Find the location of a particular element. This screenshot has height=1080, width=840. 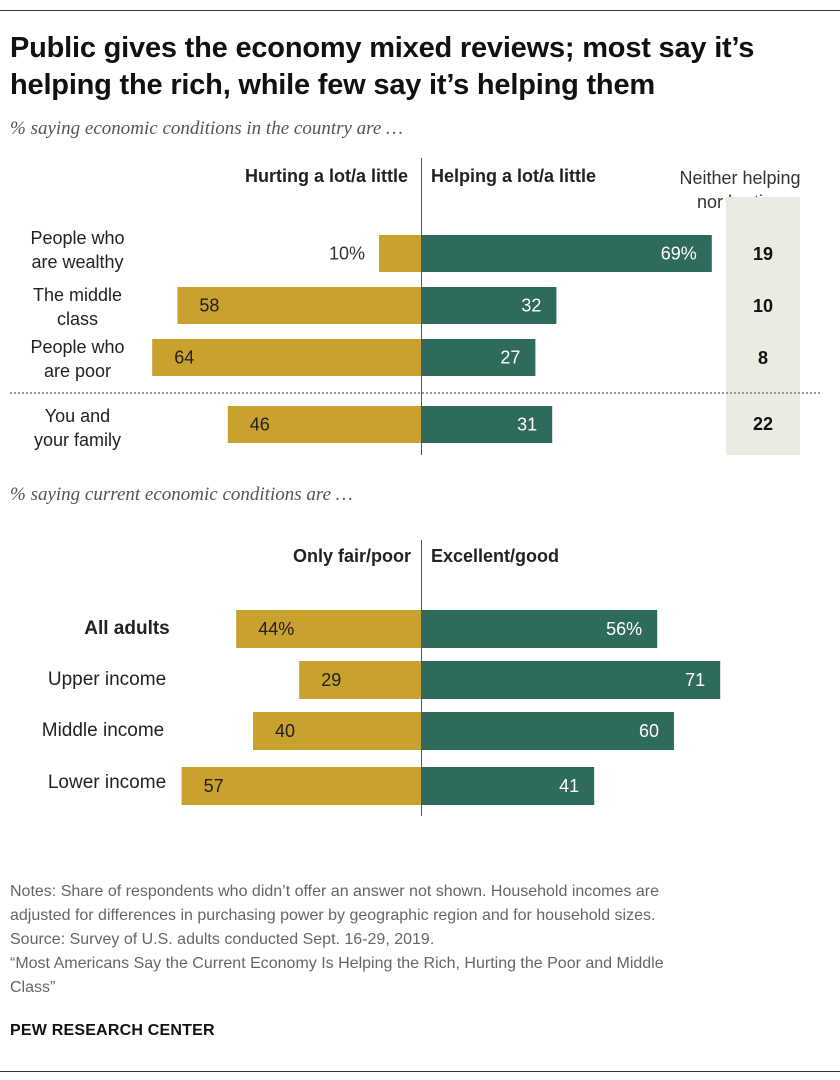

row-label-middle-class-line-1: The middle is located at coordinates (77, 295).